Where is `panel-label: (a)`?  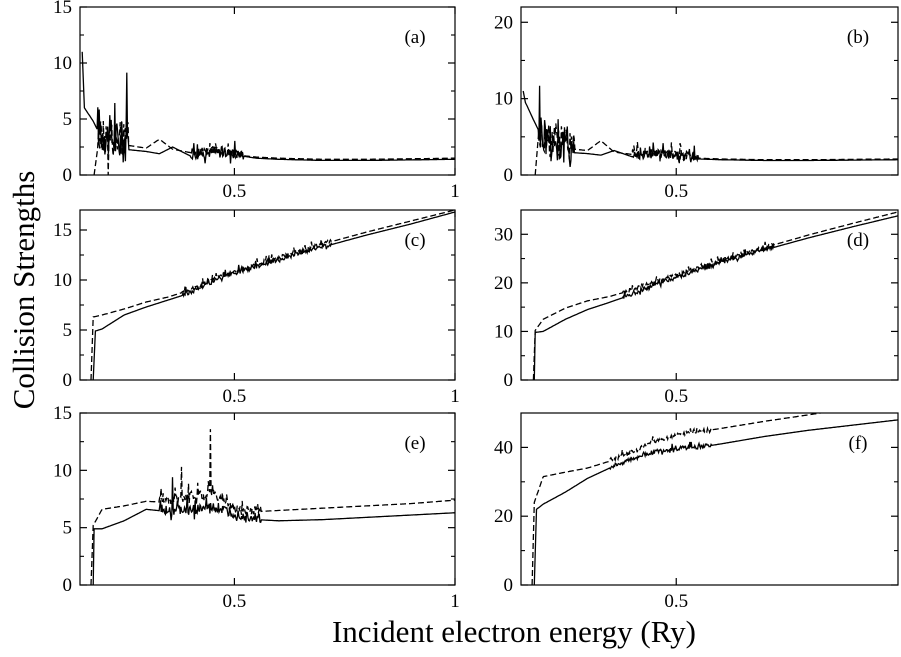
panel-label: (a) is located at coordinates (414, 37).